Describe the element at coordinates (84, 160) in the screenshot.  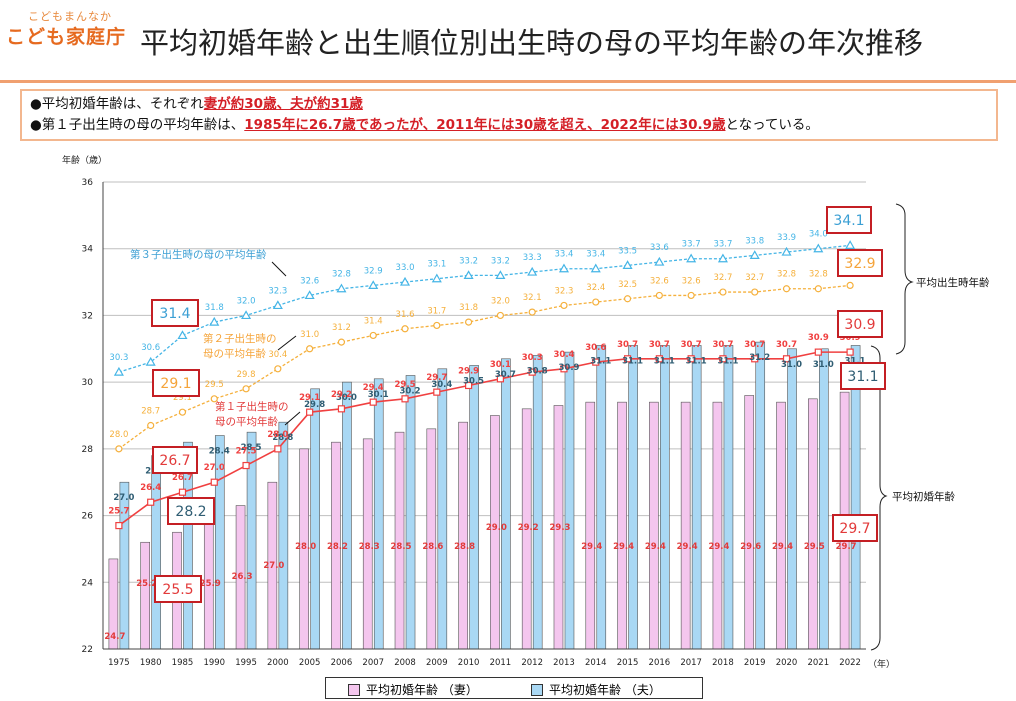
I see `y-axis-label: 年齢（歳）` at that location.